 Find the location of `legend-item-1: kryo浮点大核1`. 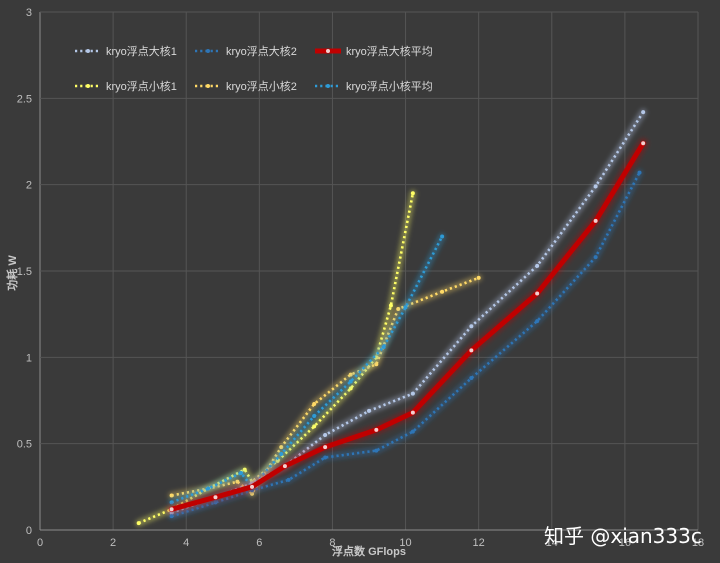

legend-item-1: kryo浮点大核1 is located at coordinates (126, 51).